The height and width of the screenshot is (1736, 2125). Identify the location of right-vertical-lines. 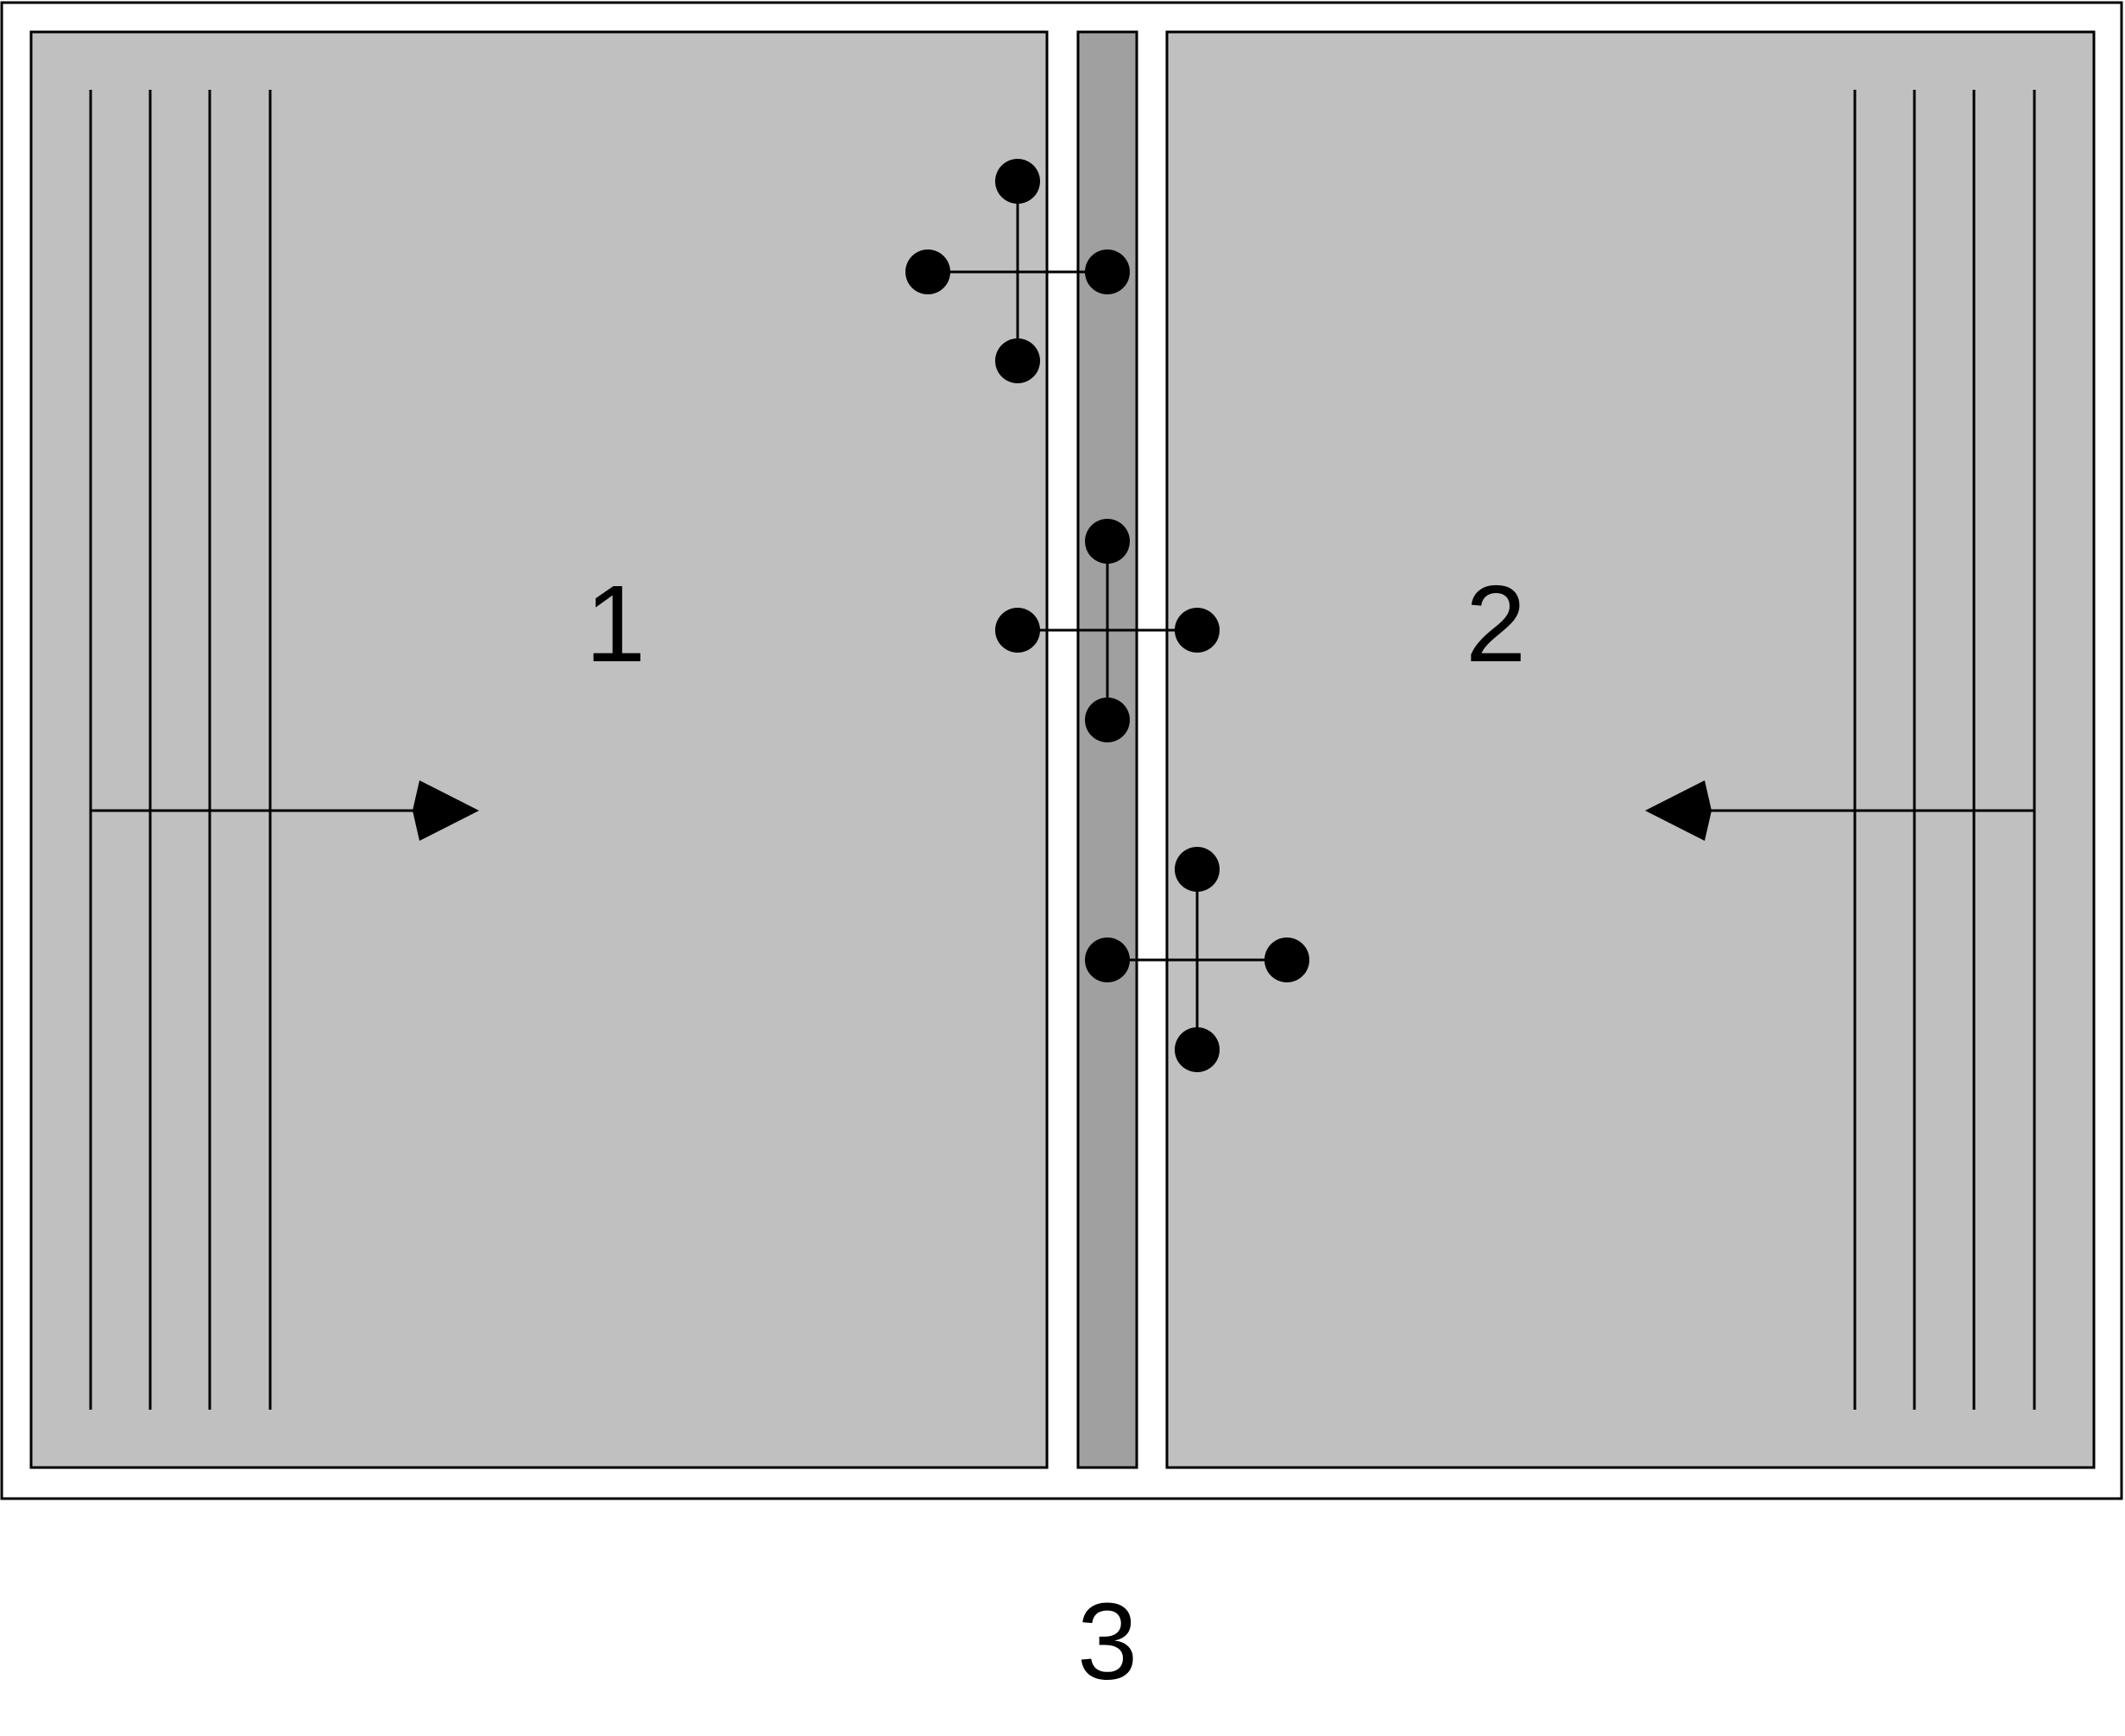
(1945, 750).